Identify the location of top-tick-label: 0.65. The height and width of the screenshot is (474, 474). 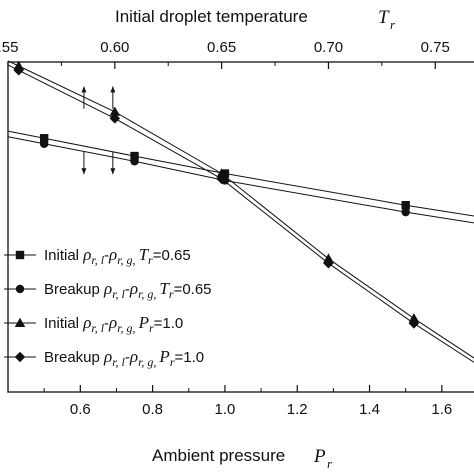
(221, 47).